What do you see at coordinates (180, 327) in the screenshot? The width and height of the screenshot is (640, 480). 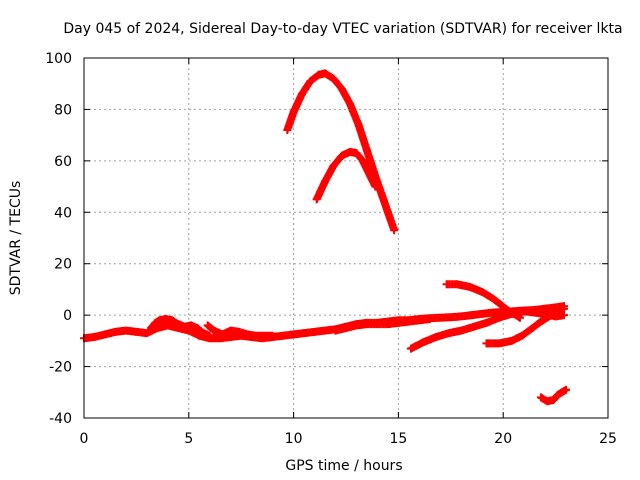 I see `series-wiggle-3to5` at bounding box center [180, 327].